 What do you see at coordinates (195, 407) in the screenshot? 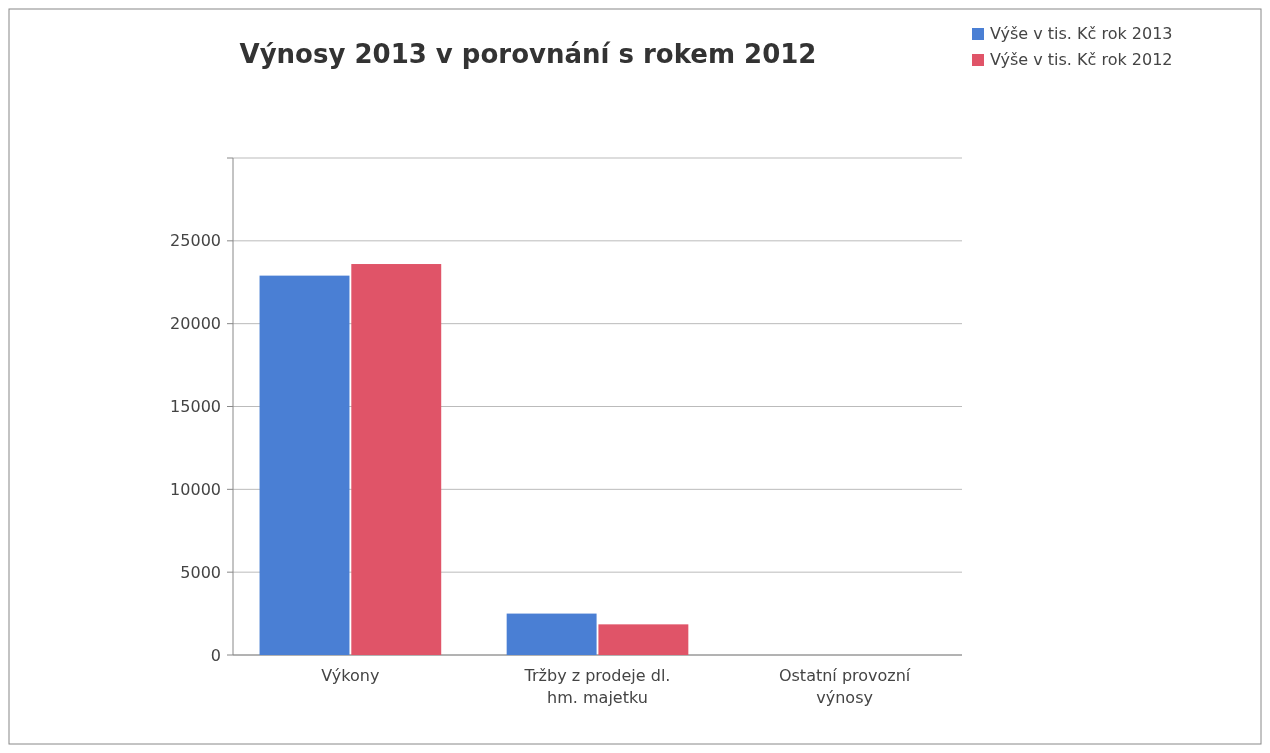
I see `y-tick-label: 15000` at bounding box center [195, 407].